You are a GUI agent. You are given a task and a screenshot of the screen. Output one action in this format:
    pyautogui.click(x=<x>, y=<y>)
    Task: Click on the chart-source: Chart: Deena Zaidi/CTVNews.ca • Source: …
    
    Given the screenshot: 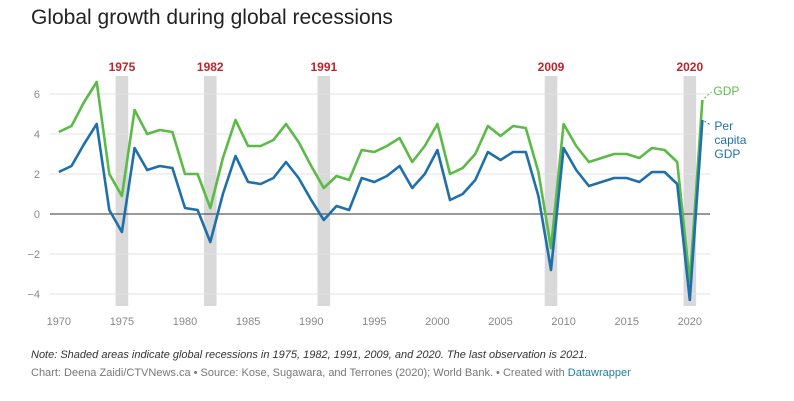 What is the action you would take?
    pyautogui.click(x=331, y=373)
    